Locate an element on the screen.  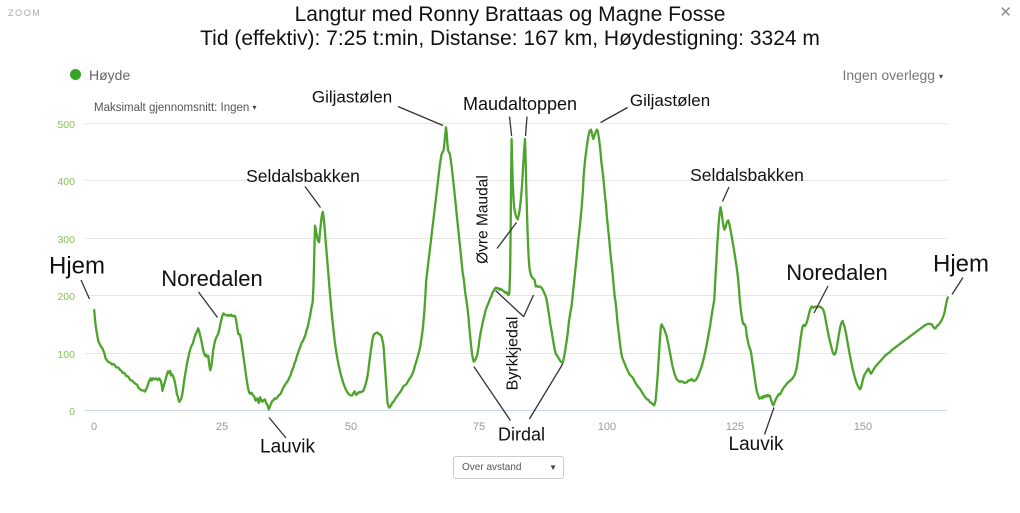
svg-text: Byrkkjedal is located at coordinates (513, 354).